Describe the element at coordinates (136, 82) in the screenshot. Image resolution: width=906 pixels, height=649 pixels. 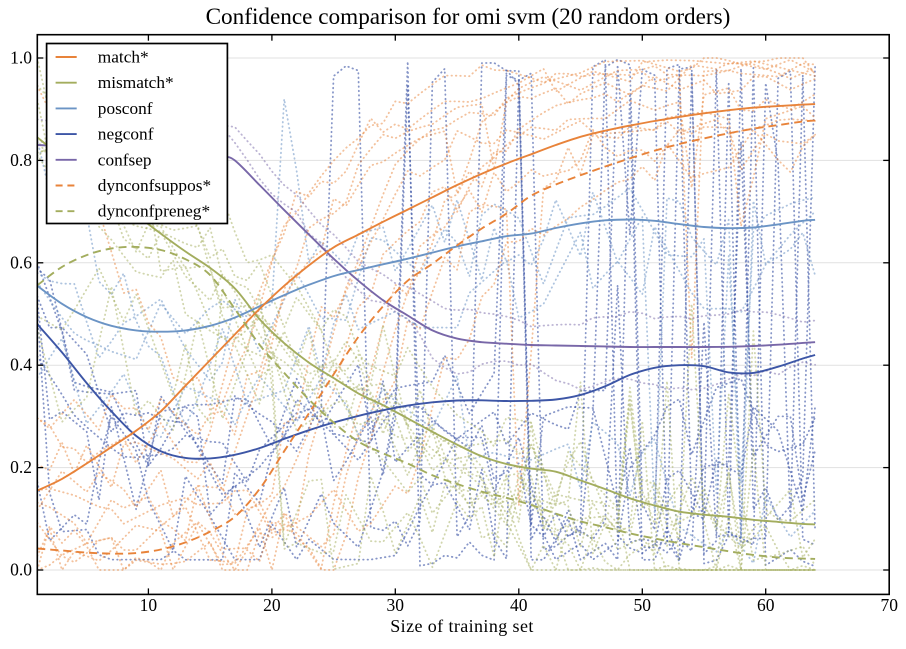
I see `svg-text: mismatch*` at that location.